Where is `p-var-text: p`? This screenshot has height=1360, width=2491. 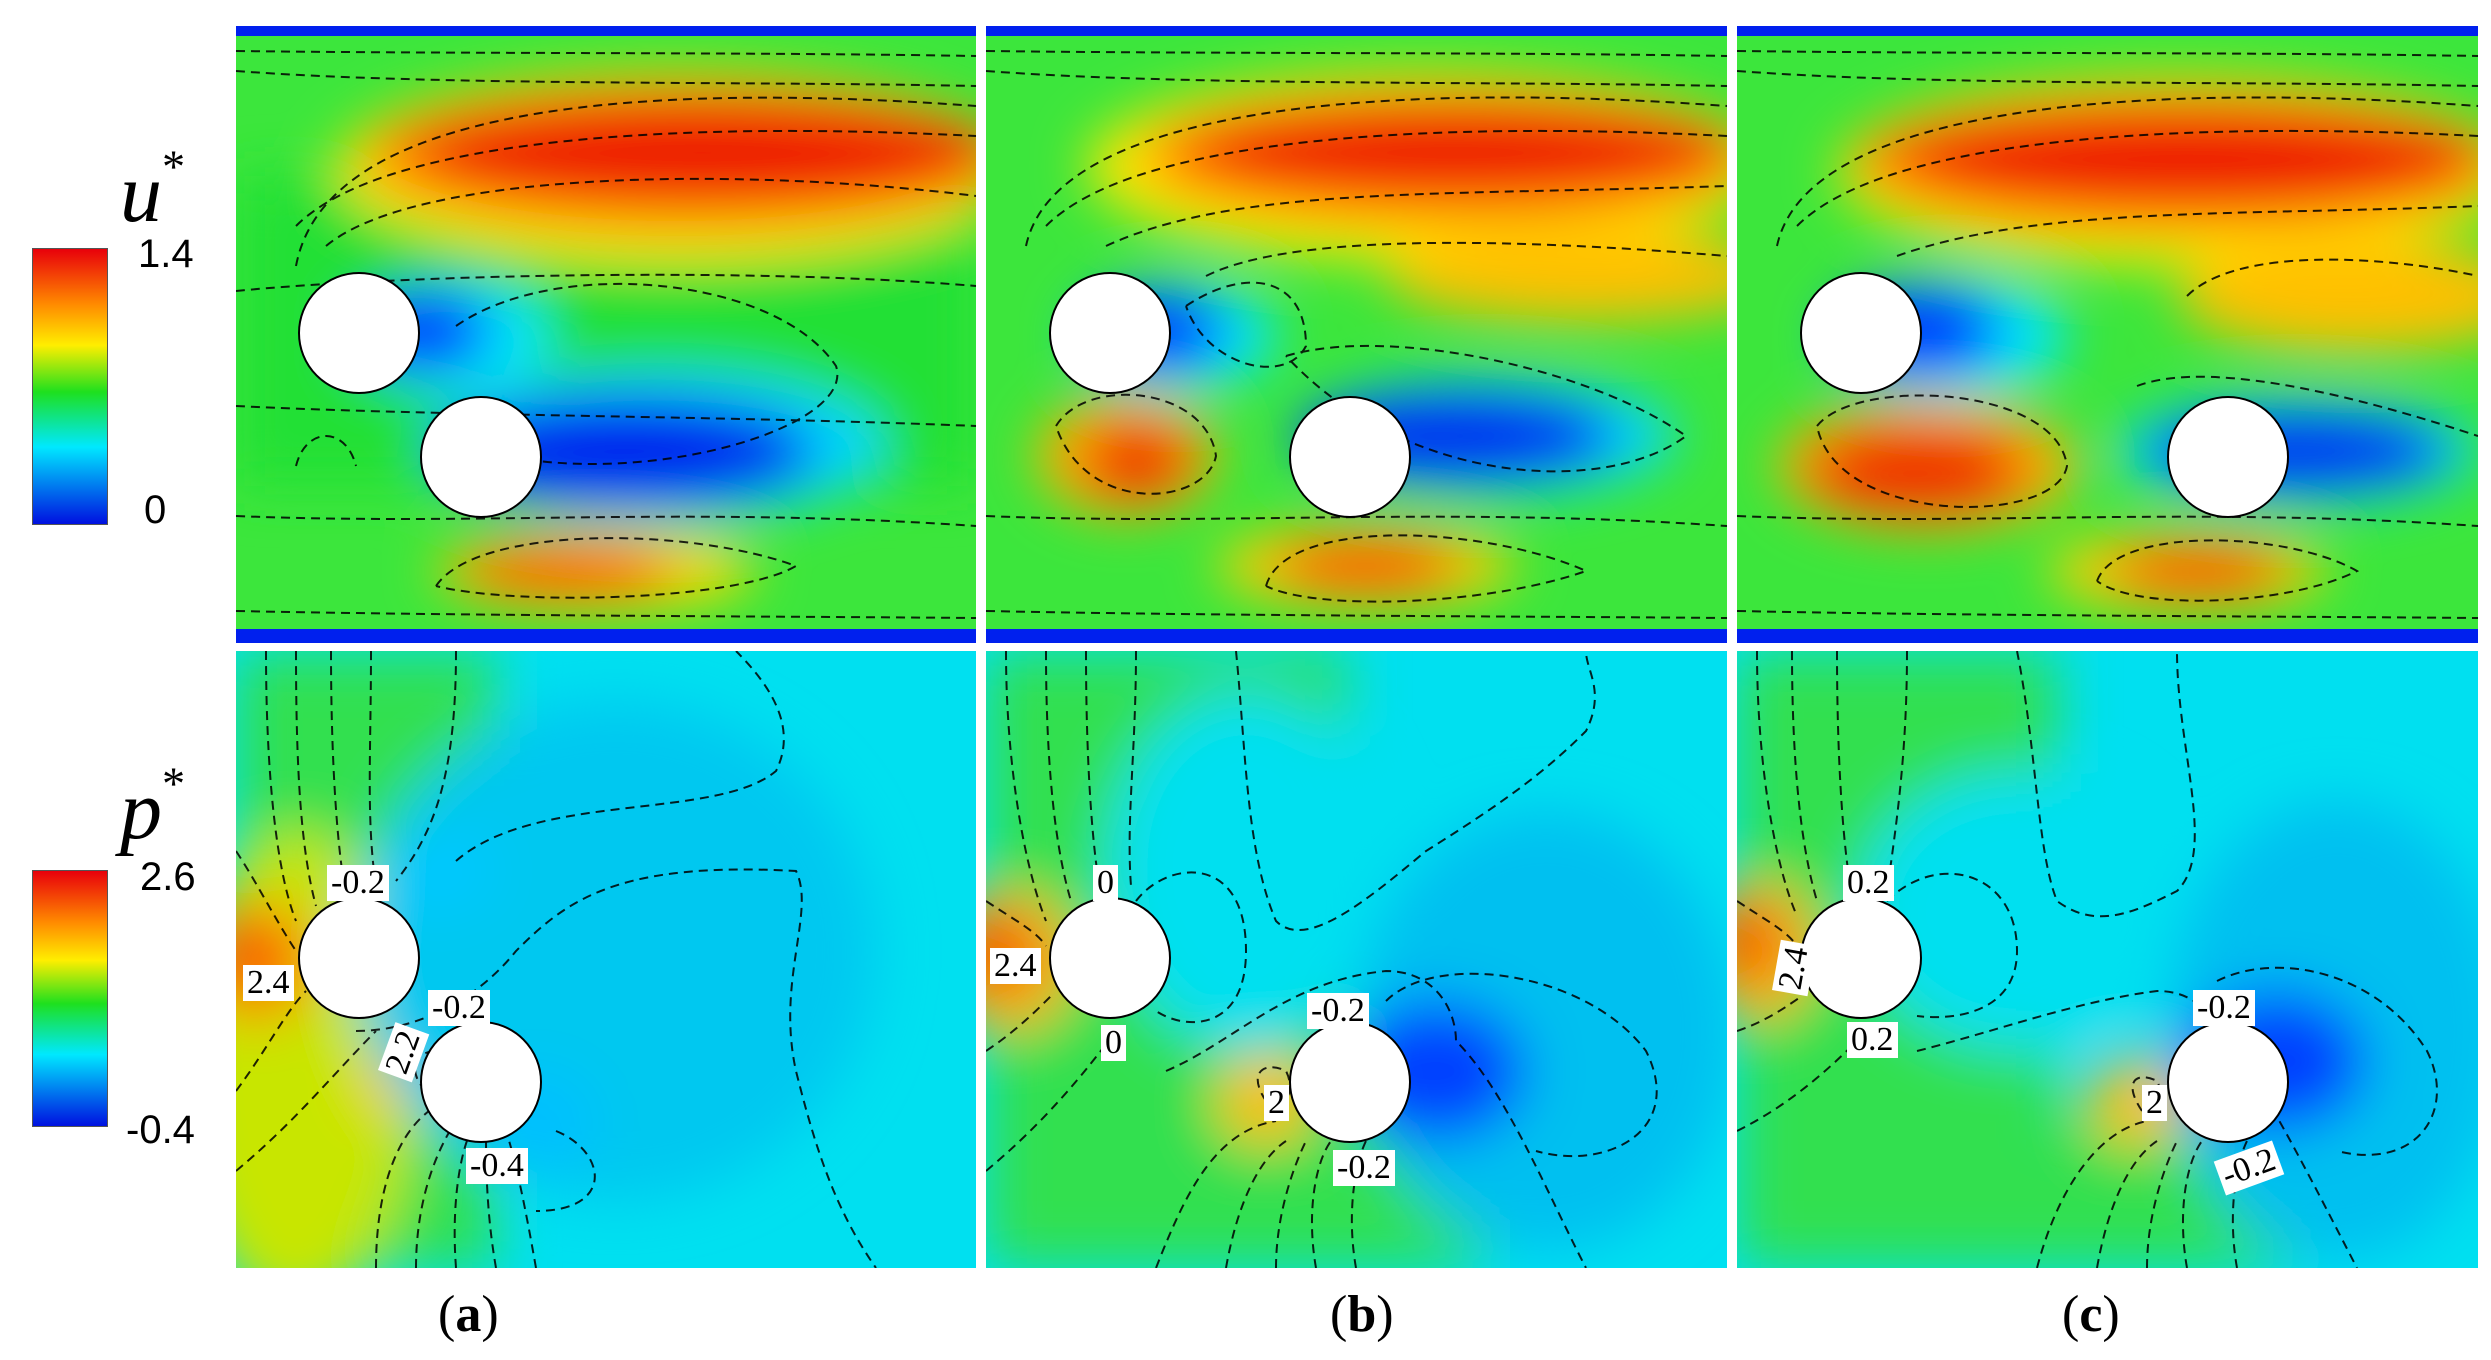 p-var-text: p is located at coordinates (141, 810).